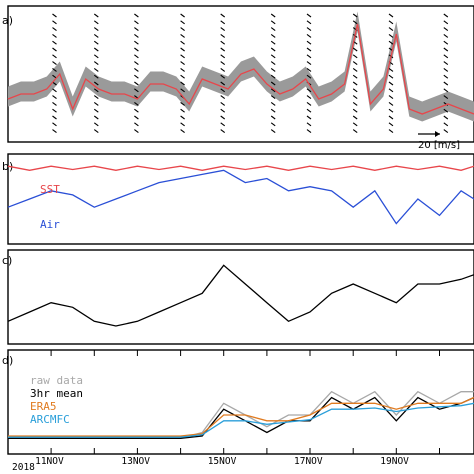 Image resolution: width=474 pixels, height=474 pixels. Describe the element at coordinates (56, 380) in the screenshot. I see `legend-raw-data: raw data` at that location.